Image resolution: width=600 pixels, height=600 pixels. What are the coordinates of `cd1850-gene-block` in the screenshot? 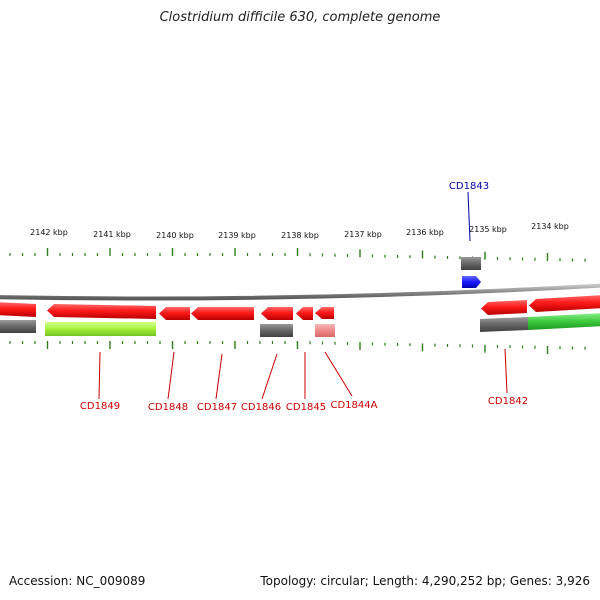 It's located at (18, 326).